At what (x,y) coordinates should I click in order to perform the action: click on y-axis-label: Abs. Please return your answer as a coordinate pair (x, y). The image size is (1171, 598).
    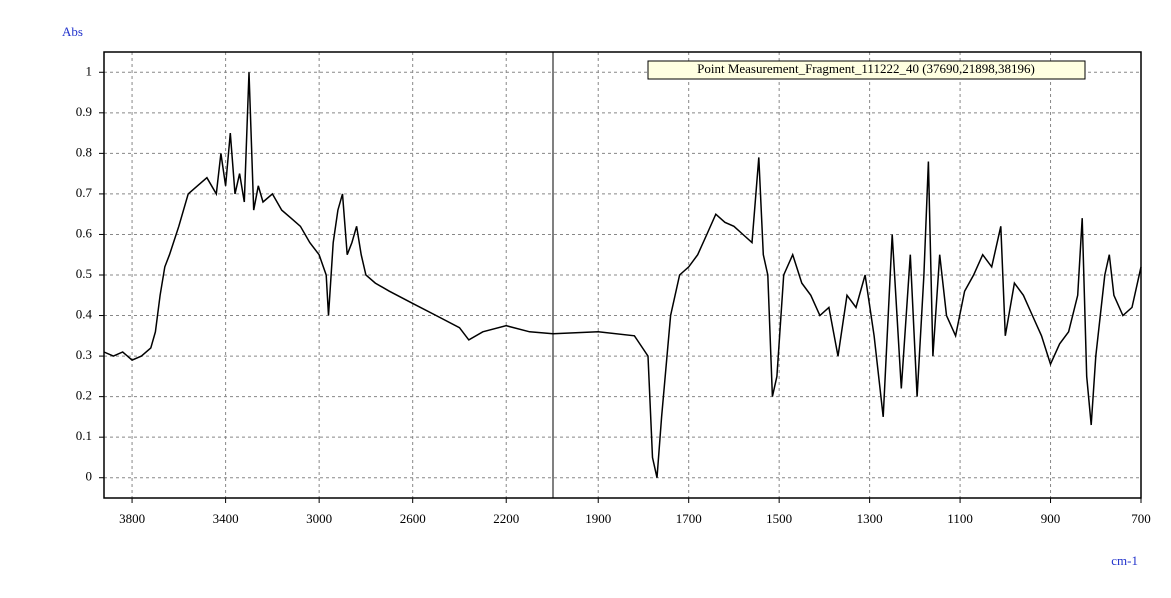
    Looking at the image, I should click on (72, 31).